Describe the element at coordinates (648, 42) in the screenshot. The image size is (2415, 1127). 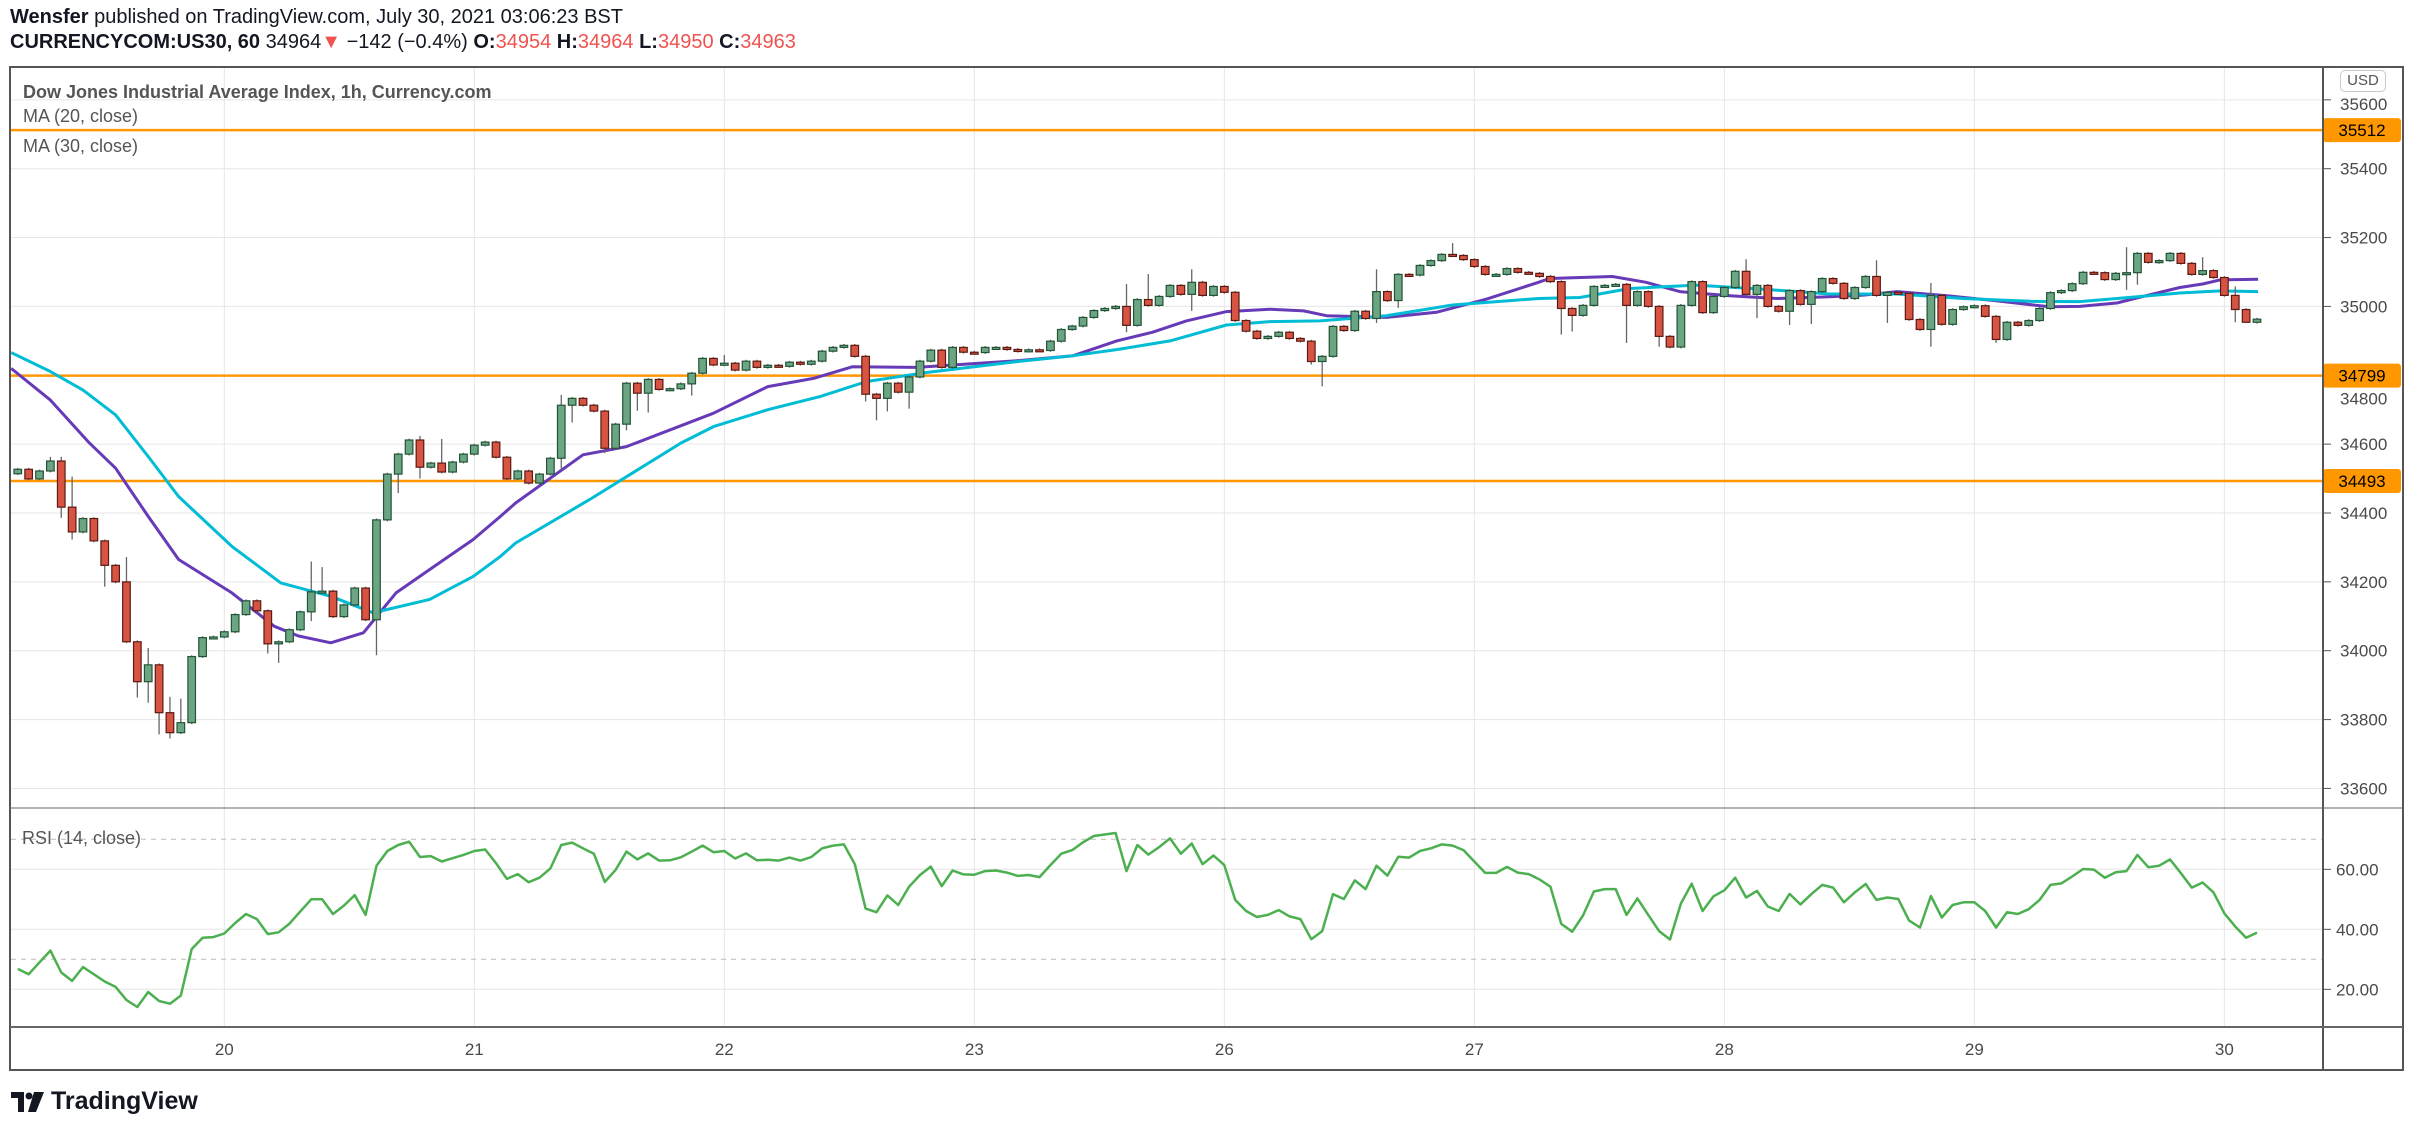
I see `low-label: L:` at that location.